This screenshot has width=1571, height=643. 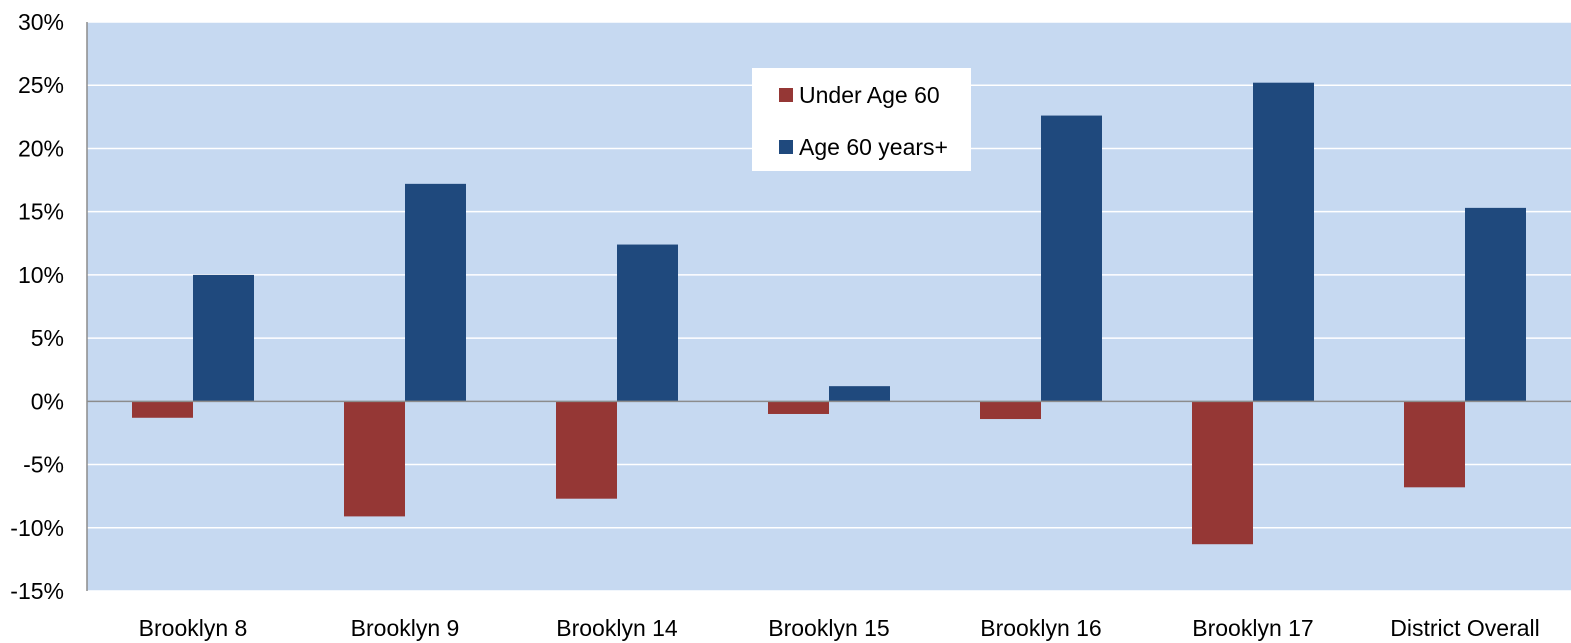 What do you see at coordinates (47, 338) in the screenshot?
I see `y-tick-label: 5%` at bounding box center [47, 338].